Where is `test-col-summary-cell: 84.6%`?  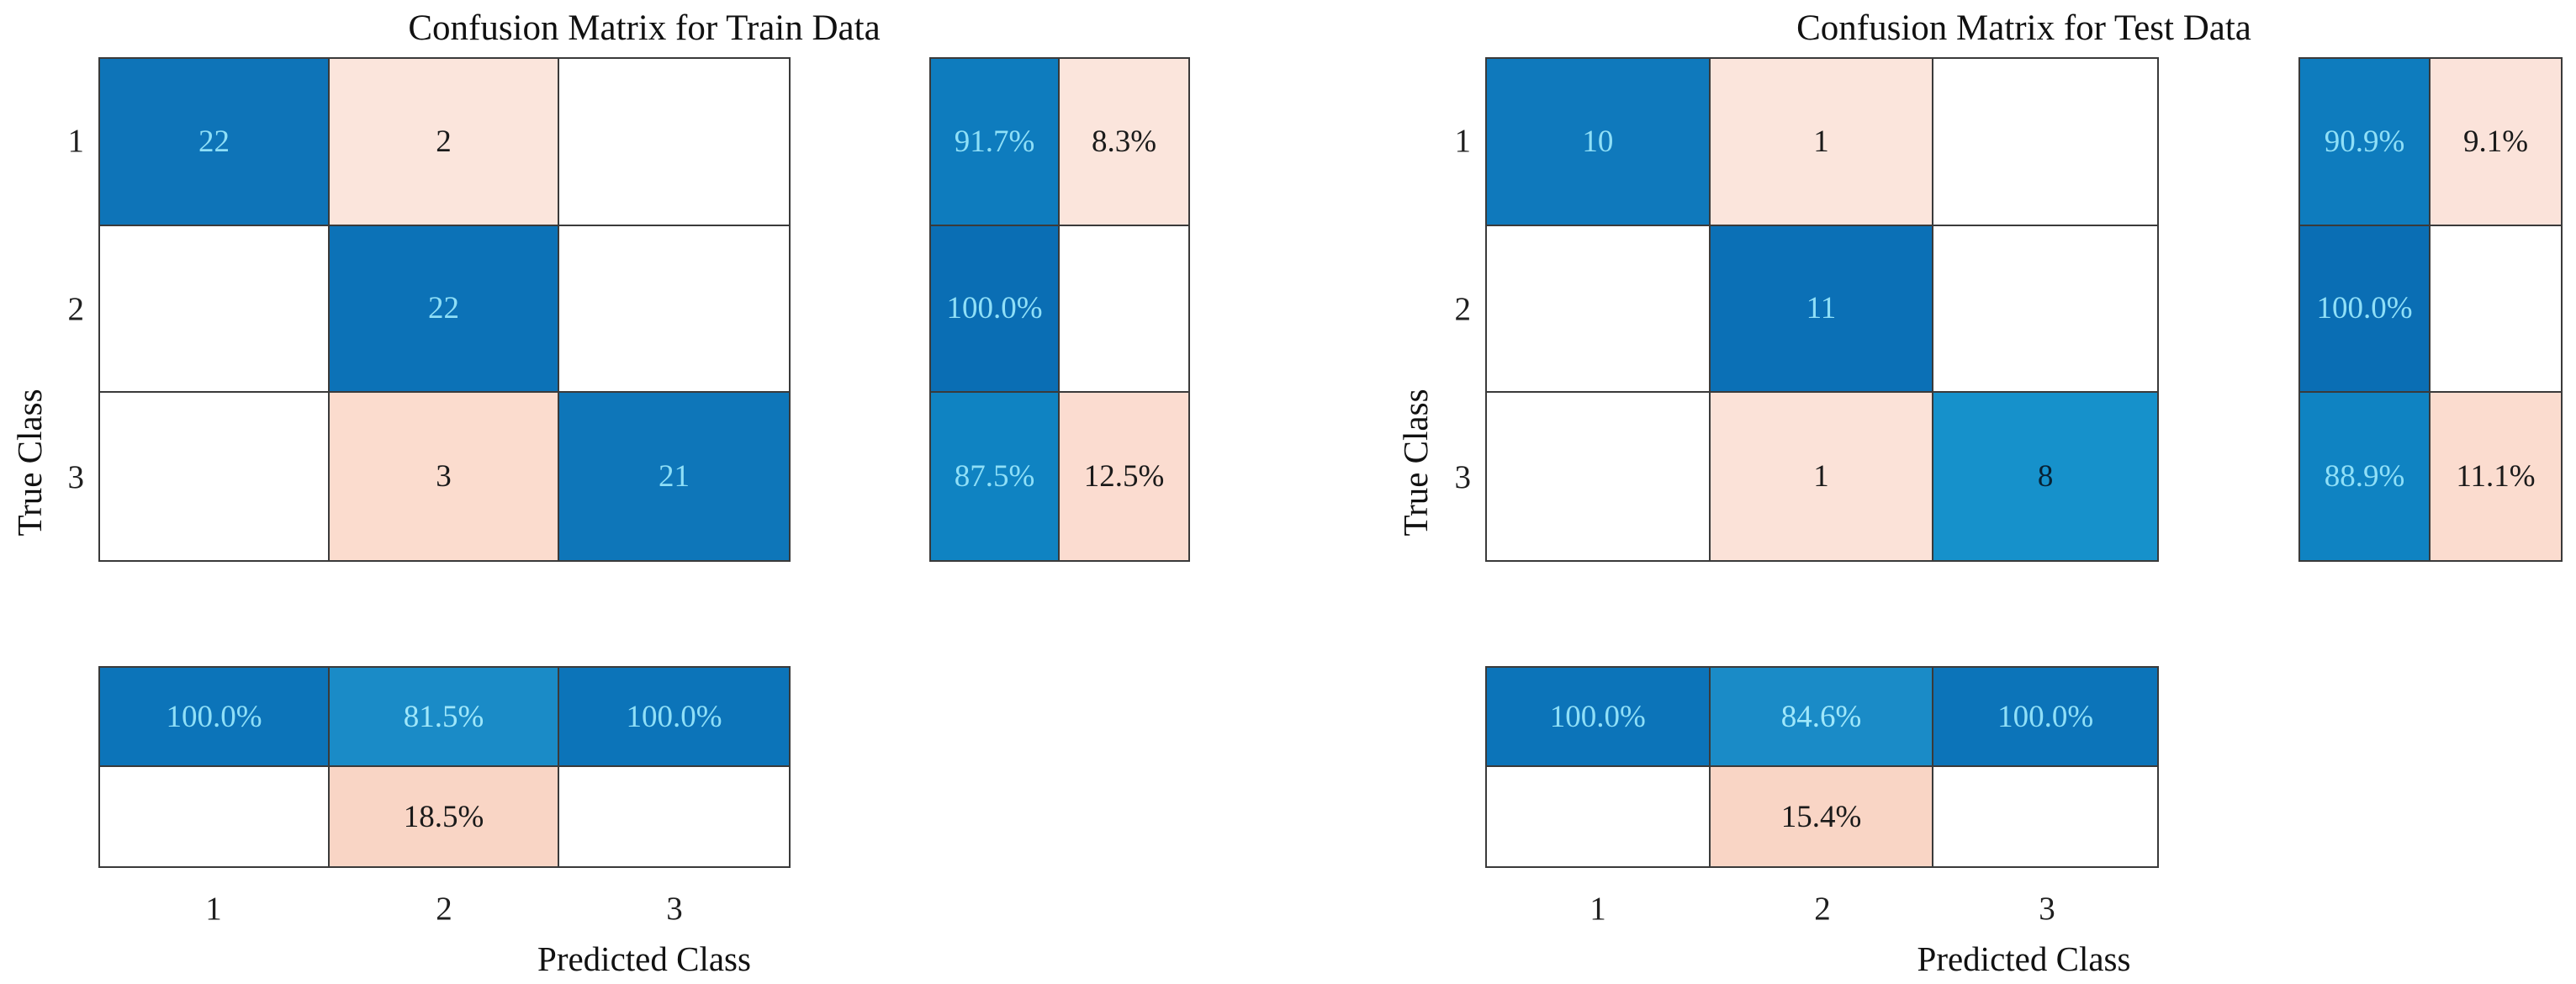
test-col-summary-cell: 84.6% is located at coordinates (1822, 717).